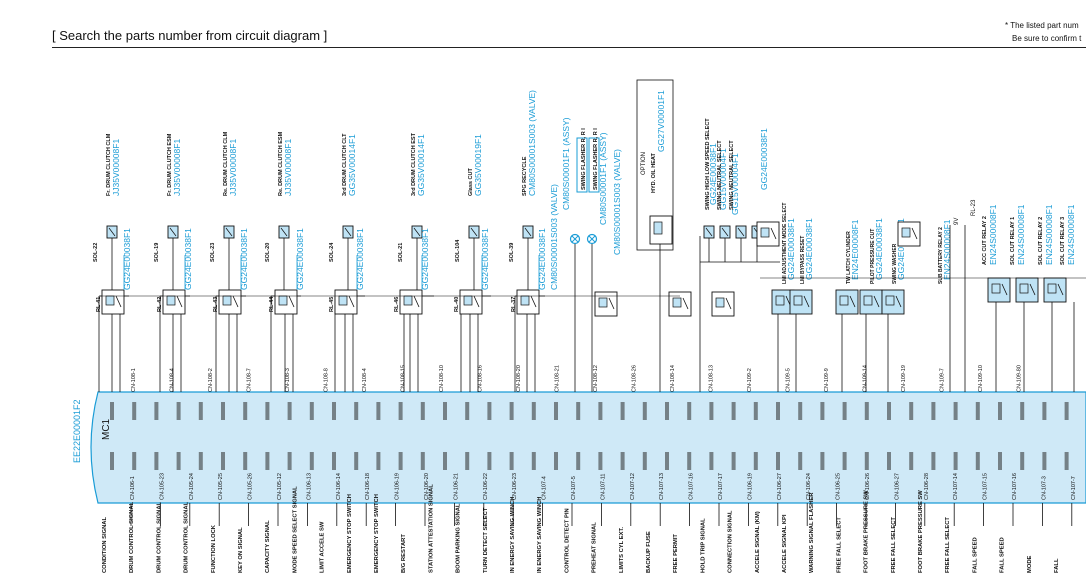 The image size is (1086, 573). Describe the element at coordinates (431, 528) in the screenshot. I see `signal-label: STATION ATTESTATION SIGNAL` at that location.